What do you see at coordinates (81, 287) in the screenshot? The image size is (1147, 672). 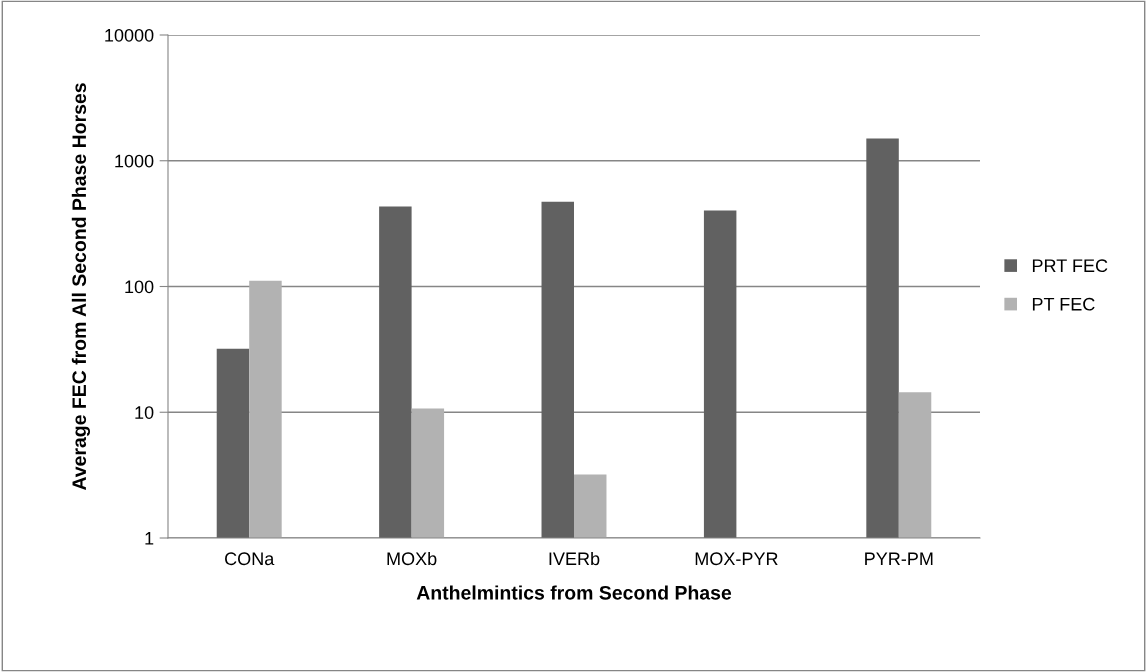 I see `y-axis-title: Average FEC from All Second Phase Horses` at bounding box center [81, 287].